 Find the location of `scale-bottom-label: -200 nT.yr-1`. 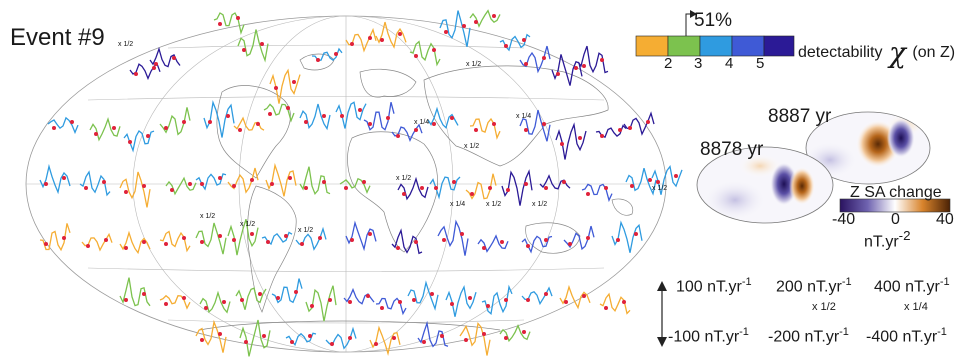

scale-bottom-label: -200 nT.yr-1 is located at coordinates (808, 336).